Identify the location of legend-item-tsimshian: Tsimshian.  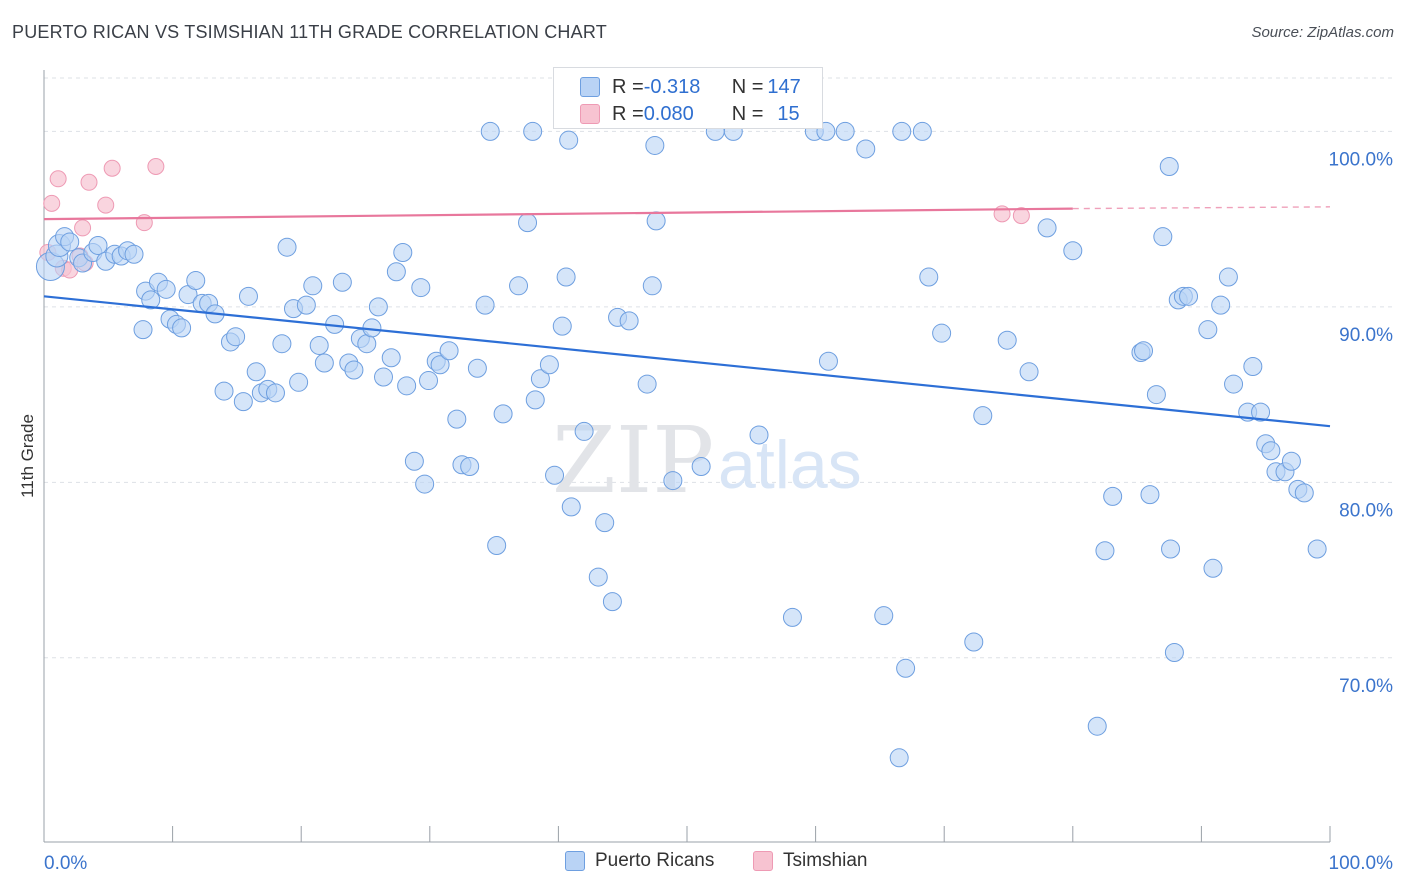
(810, 861).